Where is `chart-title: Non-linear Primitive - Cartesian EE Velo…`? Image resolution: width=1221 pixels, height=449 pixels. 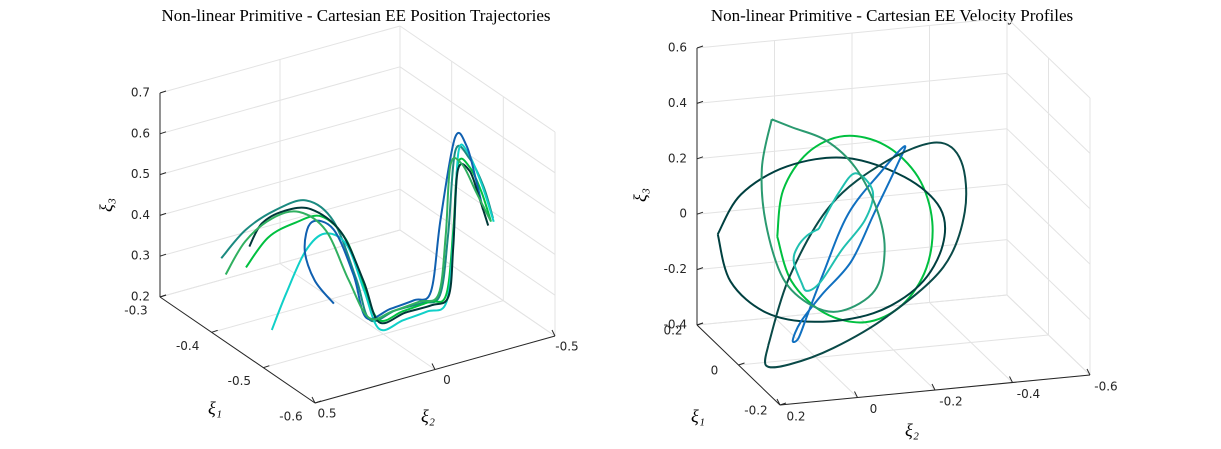 chart-title: Non-linear Primitive - Cartesian EE Velo… is located at coordinates (892, 15).